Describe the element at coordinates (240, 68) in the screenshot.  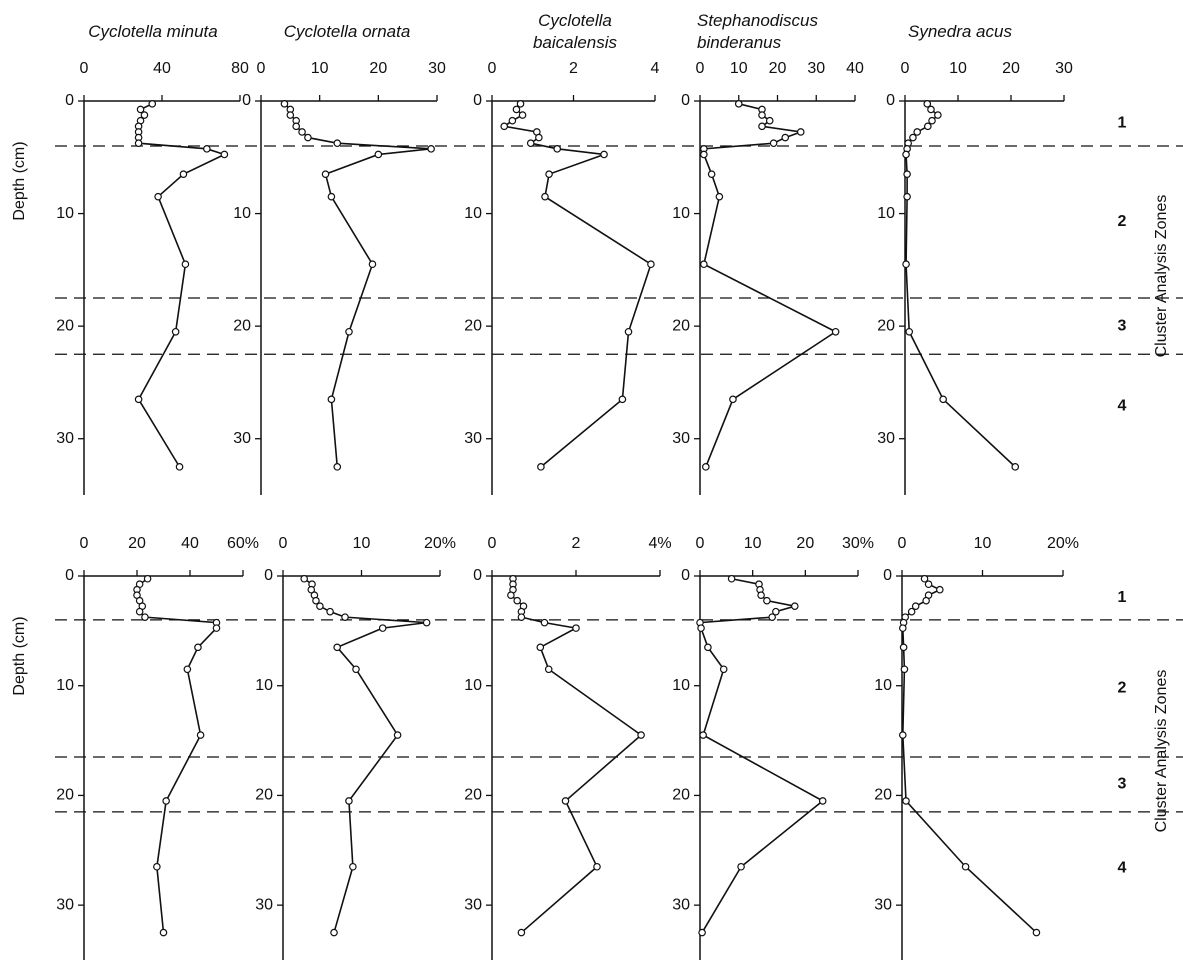
I see `x-tick-label: 80` at that location.